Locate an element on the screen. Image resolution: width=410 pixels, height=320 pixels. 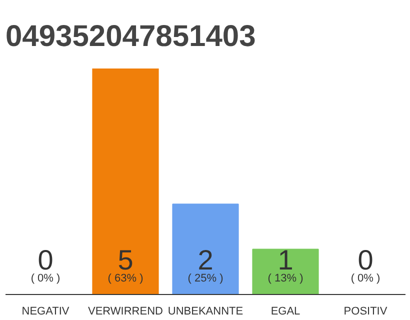
annotation: ( 25% ) is located at coordinates (206, 278).